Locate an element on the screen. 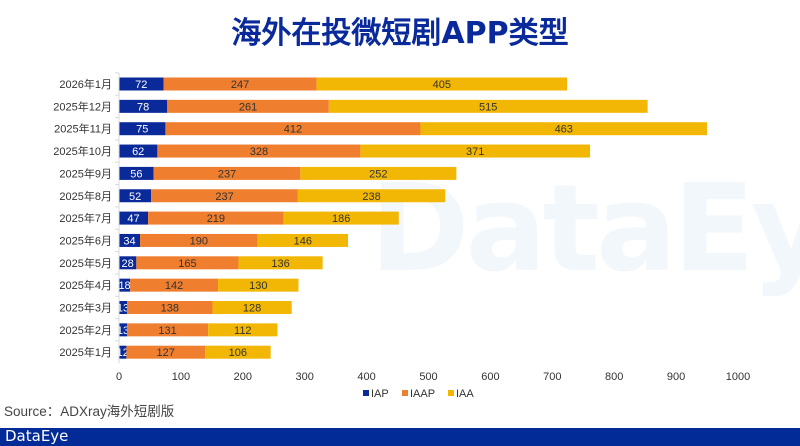  category-label: 2025年10月 is located at coordinates (82, 151).